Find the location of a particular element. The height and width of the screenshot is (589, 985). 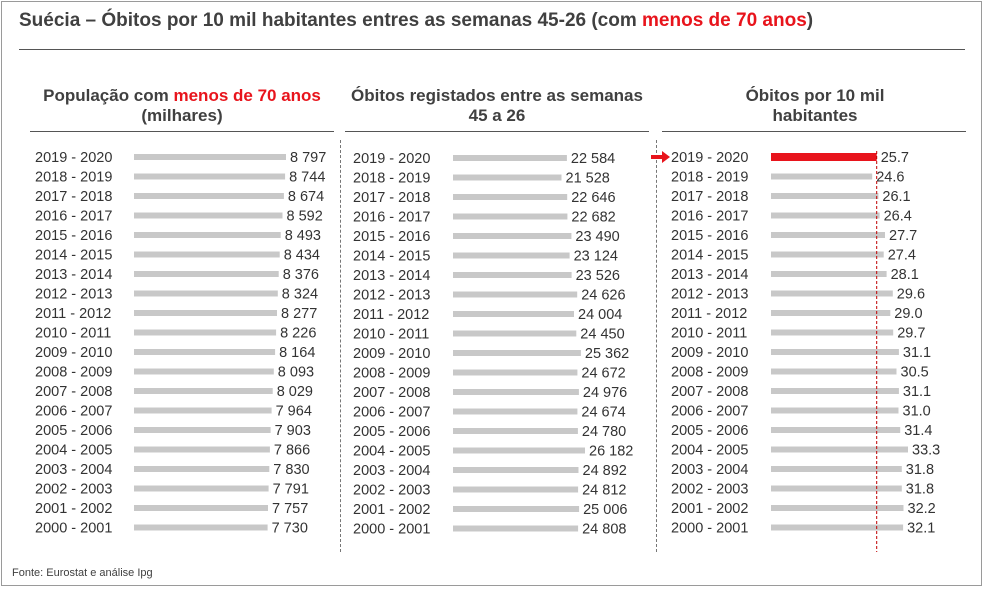

panel-deaths-rule is located at coordinates (497, 131).